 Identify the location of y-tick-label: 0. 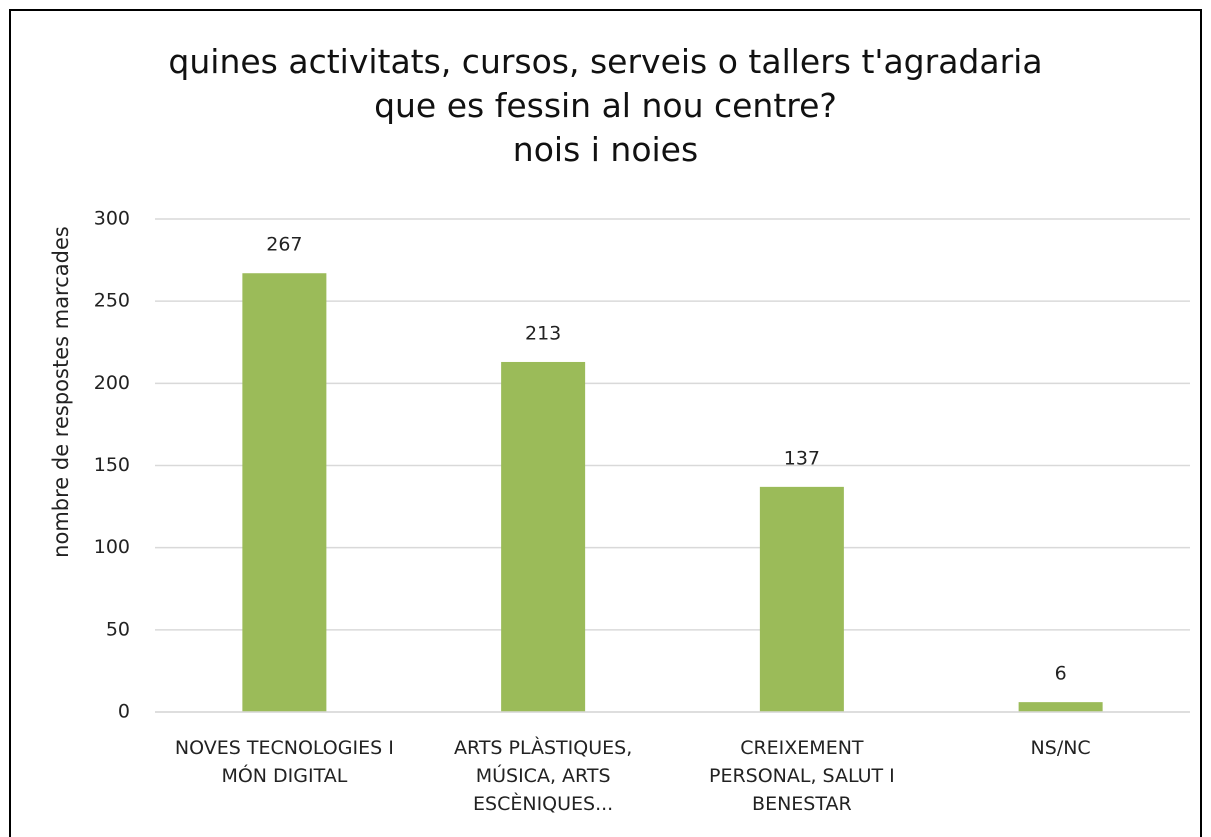
(124, 712).